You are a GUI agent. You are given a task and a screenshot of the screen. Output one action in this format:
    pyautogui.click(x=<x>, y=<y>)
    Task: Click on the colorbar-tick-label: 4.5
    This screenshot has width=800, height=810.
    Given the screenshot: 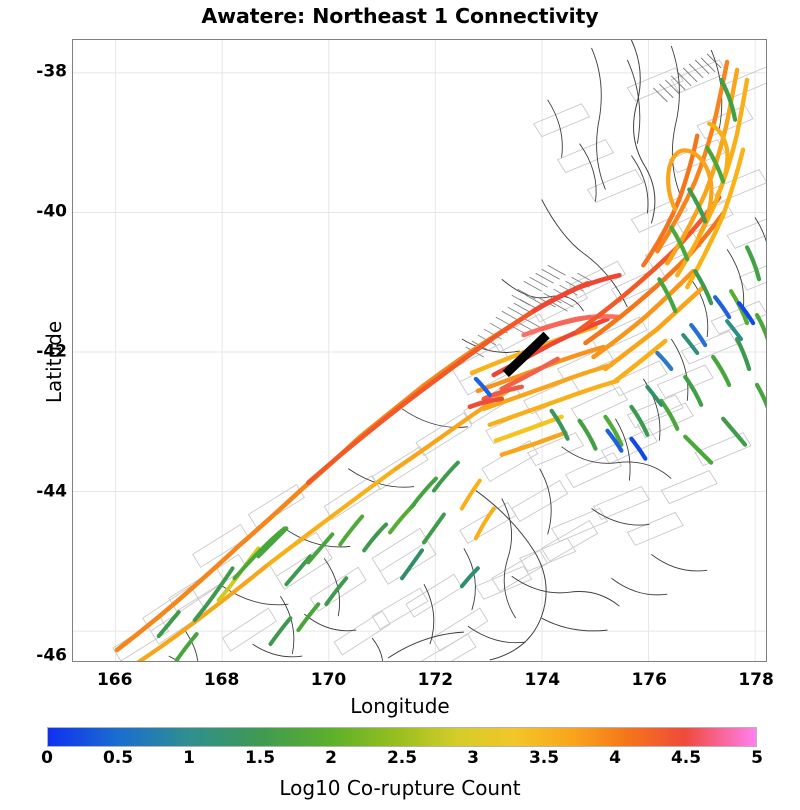 What is the action you would take?
    pyautogui.click(x=686, y=758)
    